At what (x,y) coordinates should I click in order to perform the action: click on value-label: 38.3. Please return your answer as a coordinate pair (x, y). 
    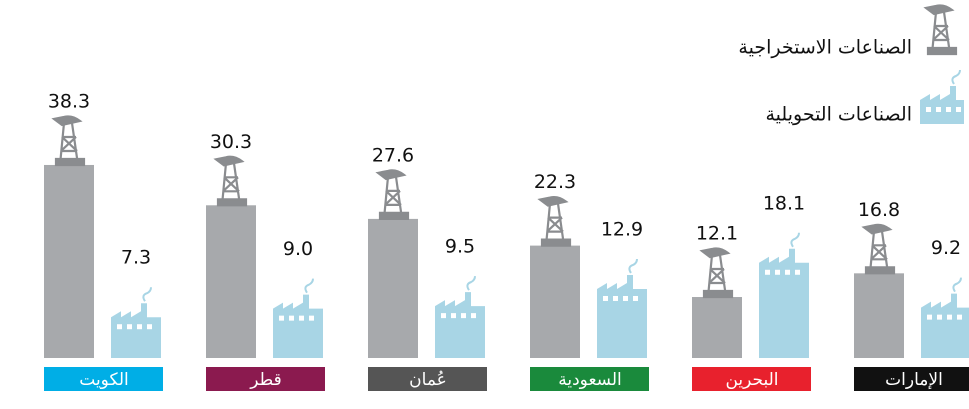
    Looking at the image, I should click on (69, 101).